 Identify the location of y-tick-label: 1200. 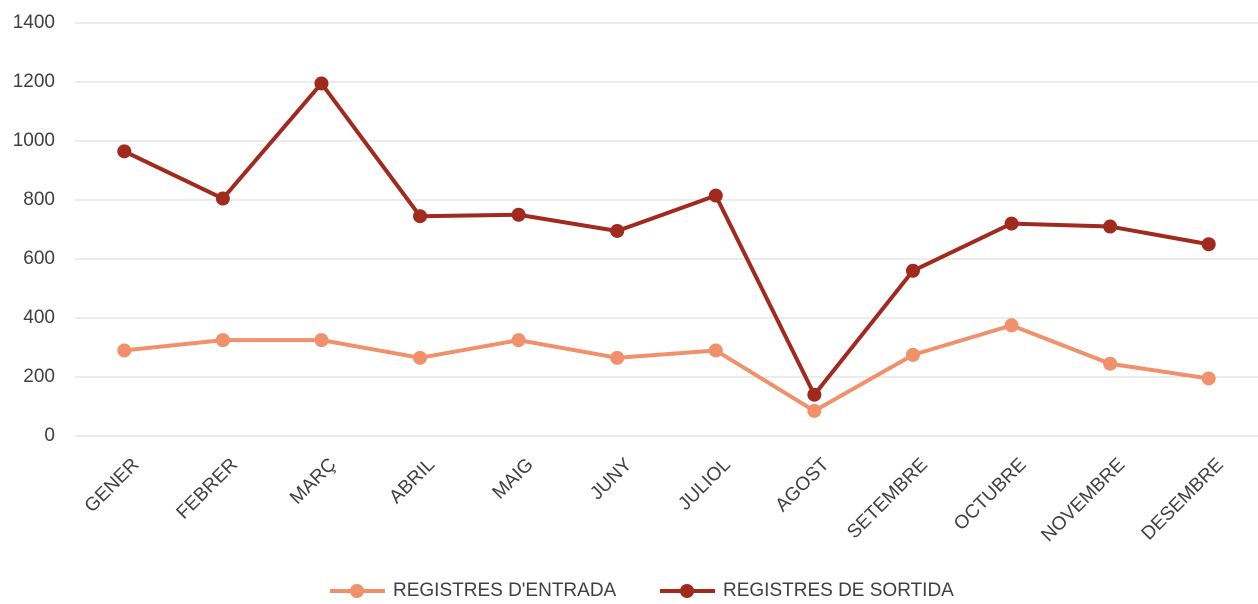
(34, 81).